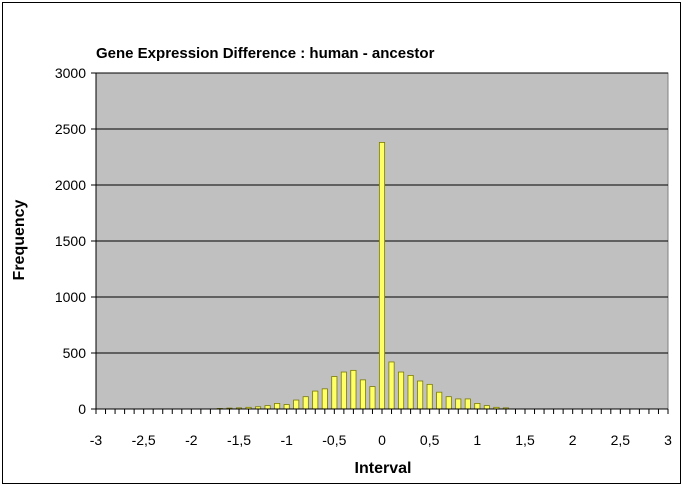 The width and height of the screenshot is (685, 488). Describe the element at coordinates (19, 239) in the screenshot. I see `y-axis-title: Frequency` at that location.